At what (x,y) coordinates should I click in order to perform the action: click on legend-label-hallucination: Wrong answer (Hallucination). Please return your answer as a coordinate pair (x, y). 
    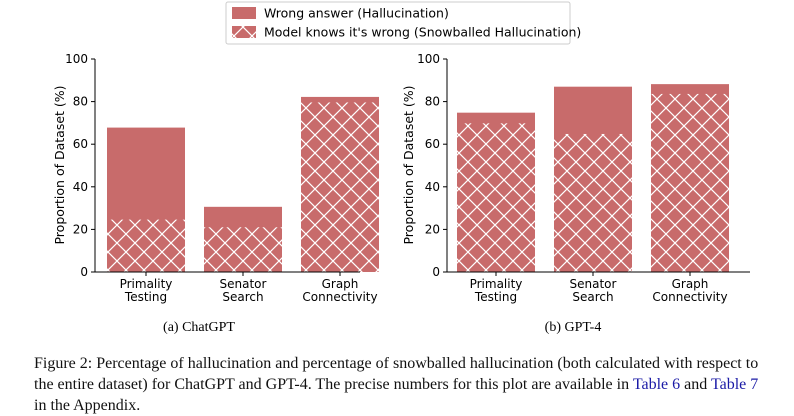
    Looking at the image, I should click on (356, 13).